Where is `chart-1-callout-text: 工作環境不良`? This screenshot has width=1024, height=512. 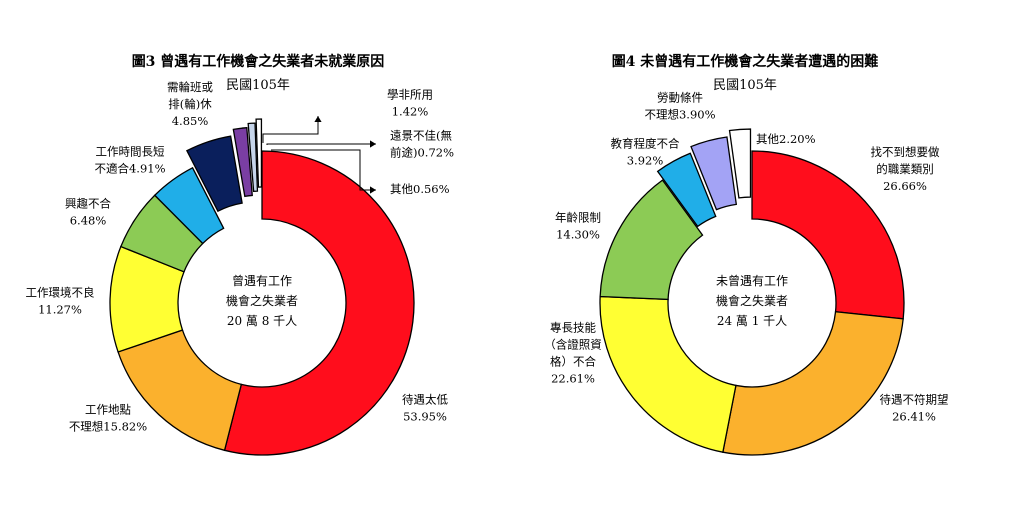
chart-1-callout-text: 工作環境不良 is located at coordinates (60, 293).